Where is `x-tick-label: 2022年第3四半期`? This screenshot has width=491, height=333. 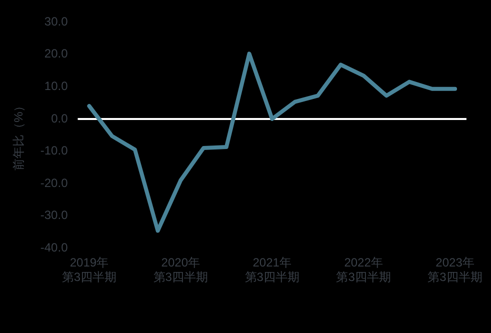
x-tick-label: 2022年第3四半期 is located at coordinates (363, 270).